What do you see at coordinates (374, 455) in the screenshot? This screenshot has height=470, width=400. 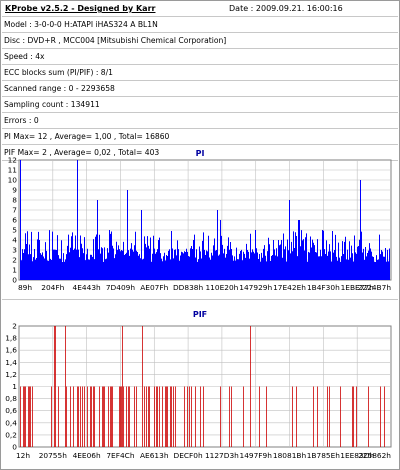 I see `pif-x-tick-label: 225862h` at bounding box center [374, 455].